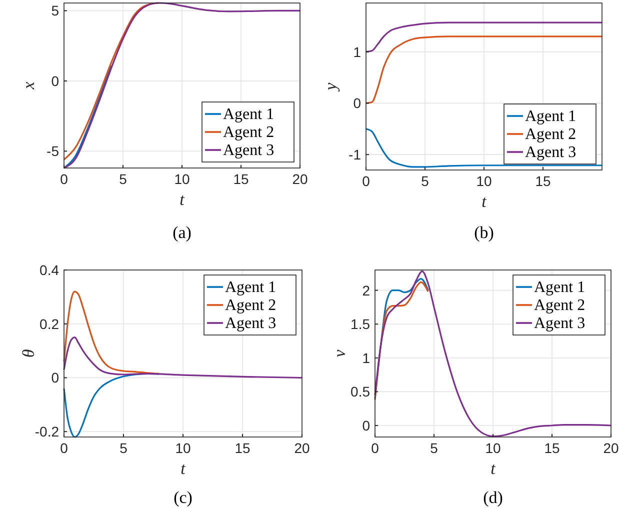  Describe the element at coordinates (339, 353) in the screenshot. I see `y-axis-title: v` at that location.